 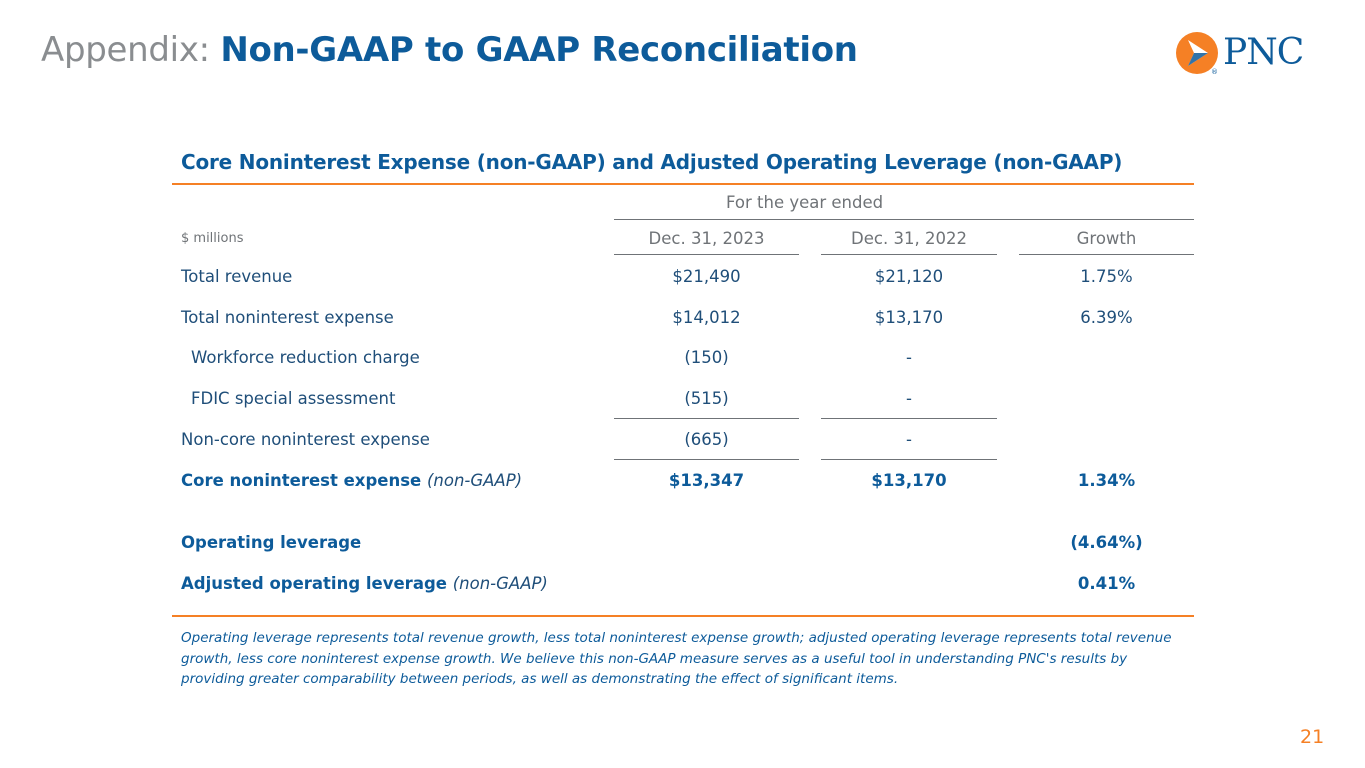 I want to click on adj-op-lev-qualifier: (non-GAAP), so click(x=500, y=583).